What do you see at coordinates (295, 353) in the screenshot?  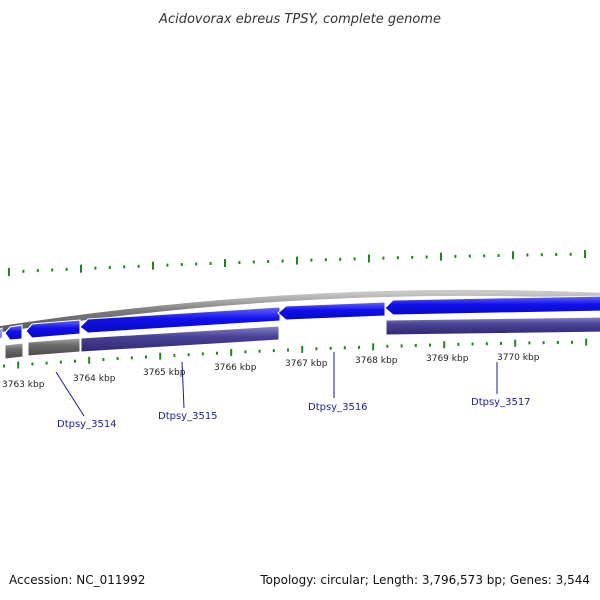 I see `scale-ticks` at bounding box center [295, 353].